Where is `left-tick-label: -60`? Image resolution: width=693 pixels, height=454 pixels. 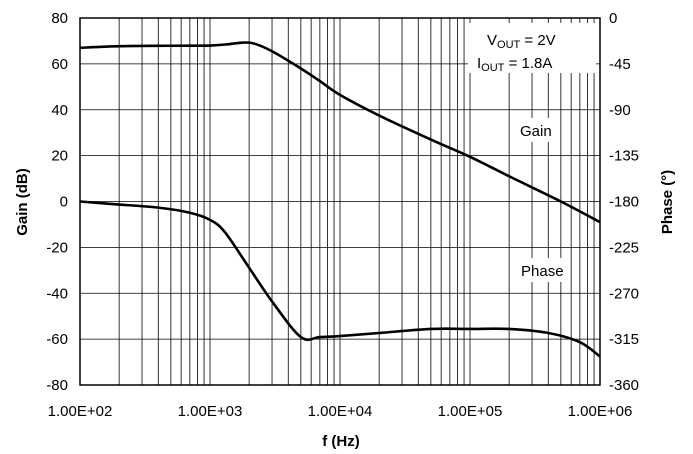 left-tick-label: -60 is located at coordinates (57, 339).